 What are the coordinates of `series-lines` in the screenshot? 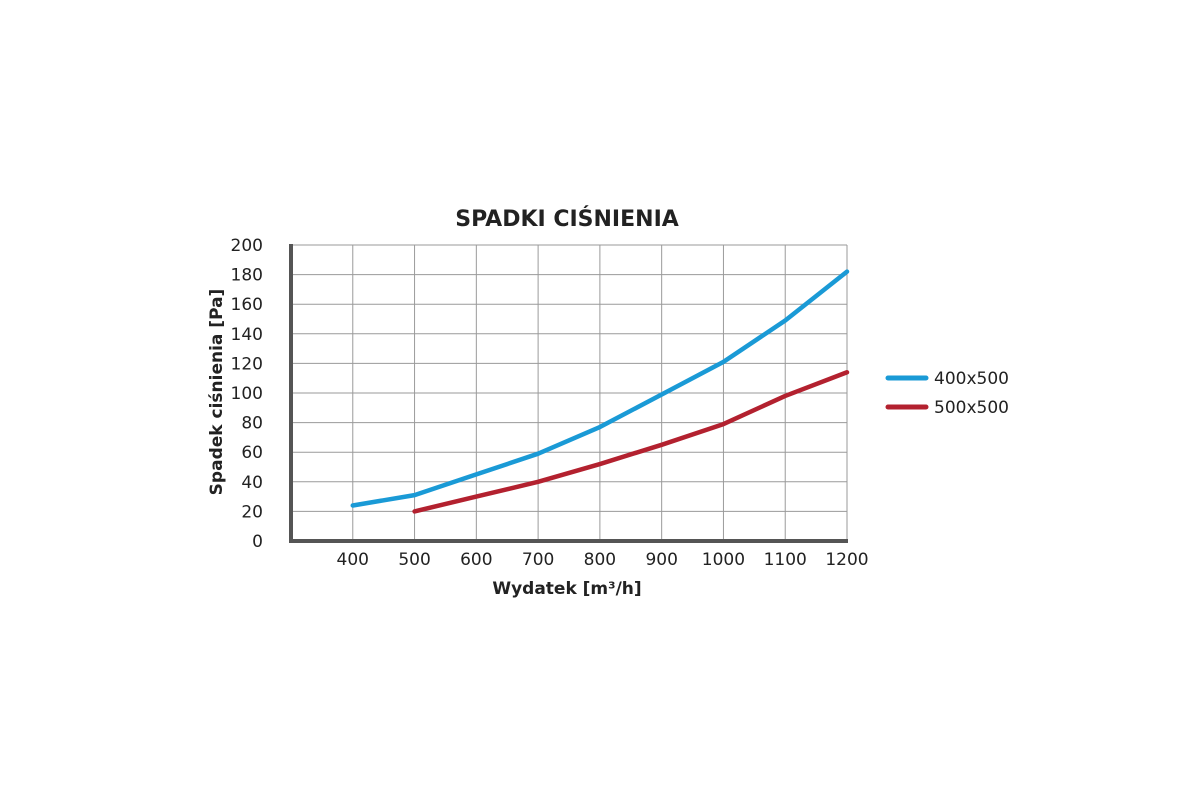 It's located at (600, 391).